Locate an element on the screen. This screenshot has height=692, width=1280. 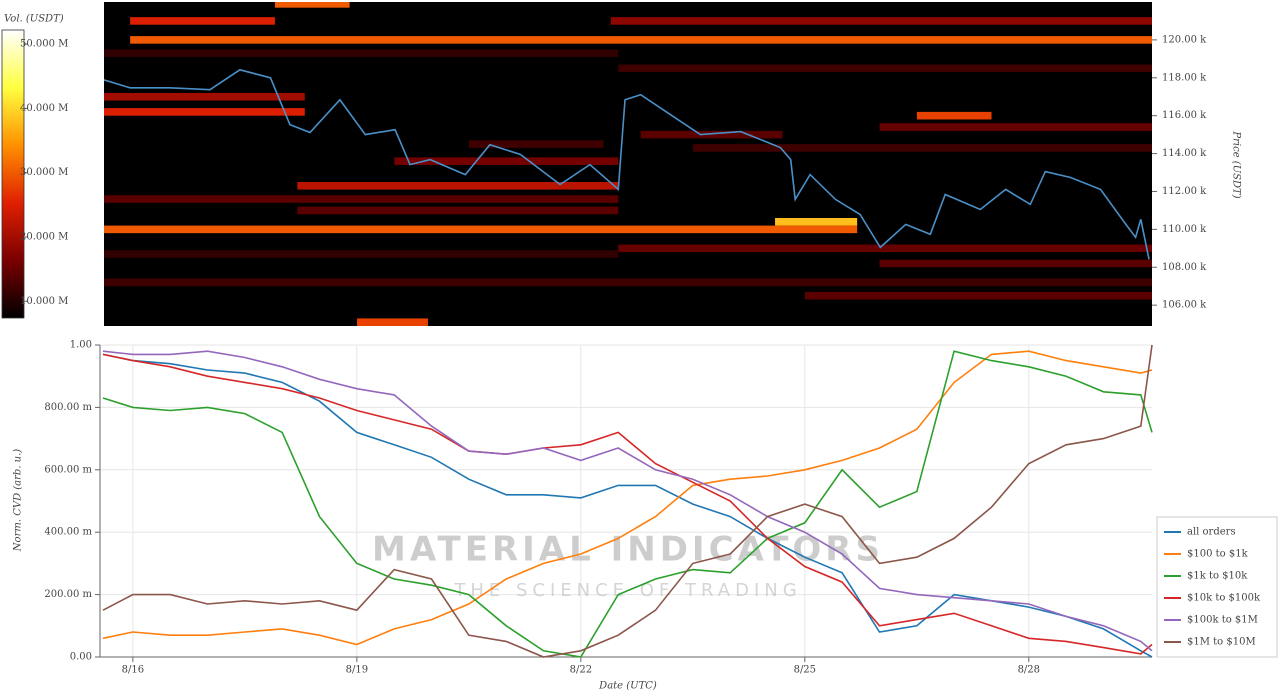
colorbar-tick-label: 10.000 M is located at coordinates (44, 301).